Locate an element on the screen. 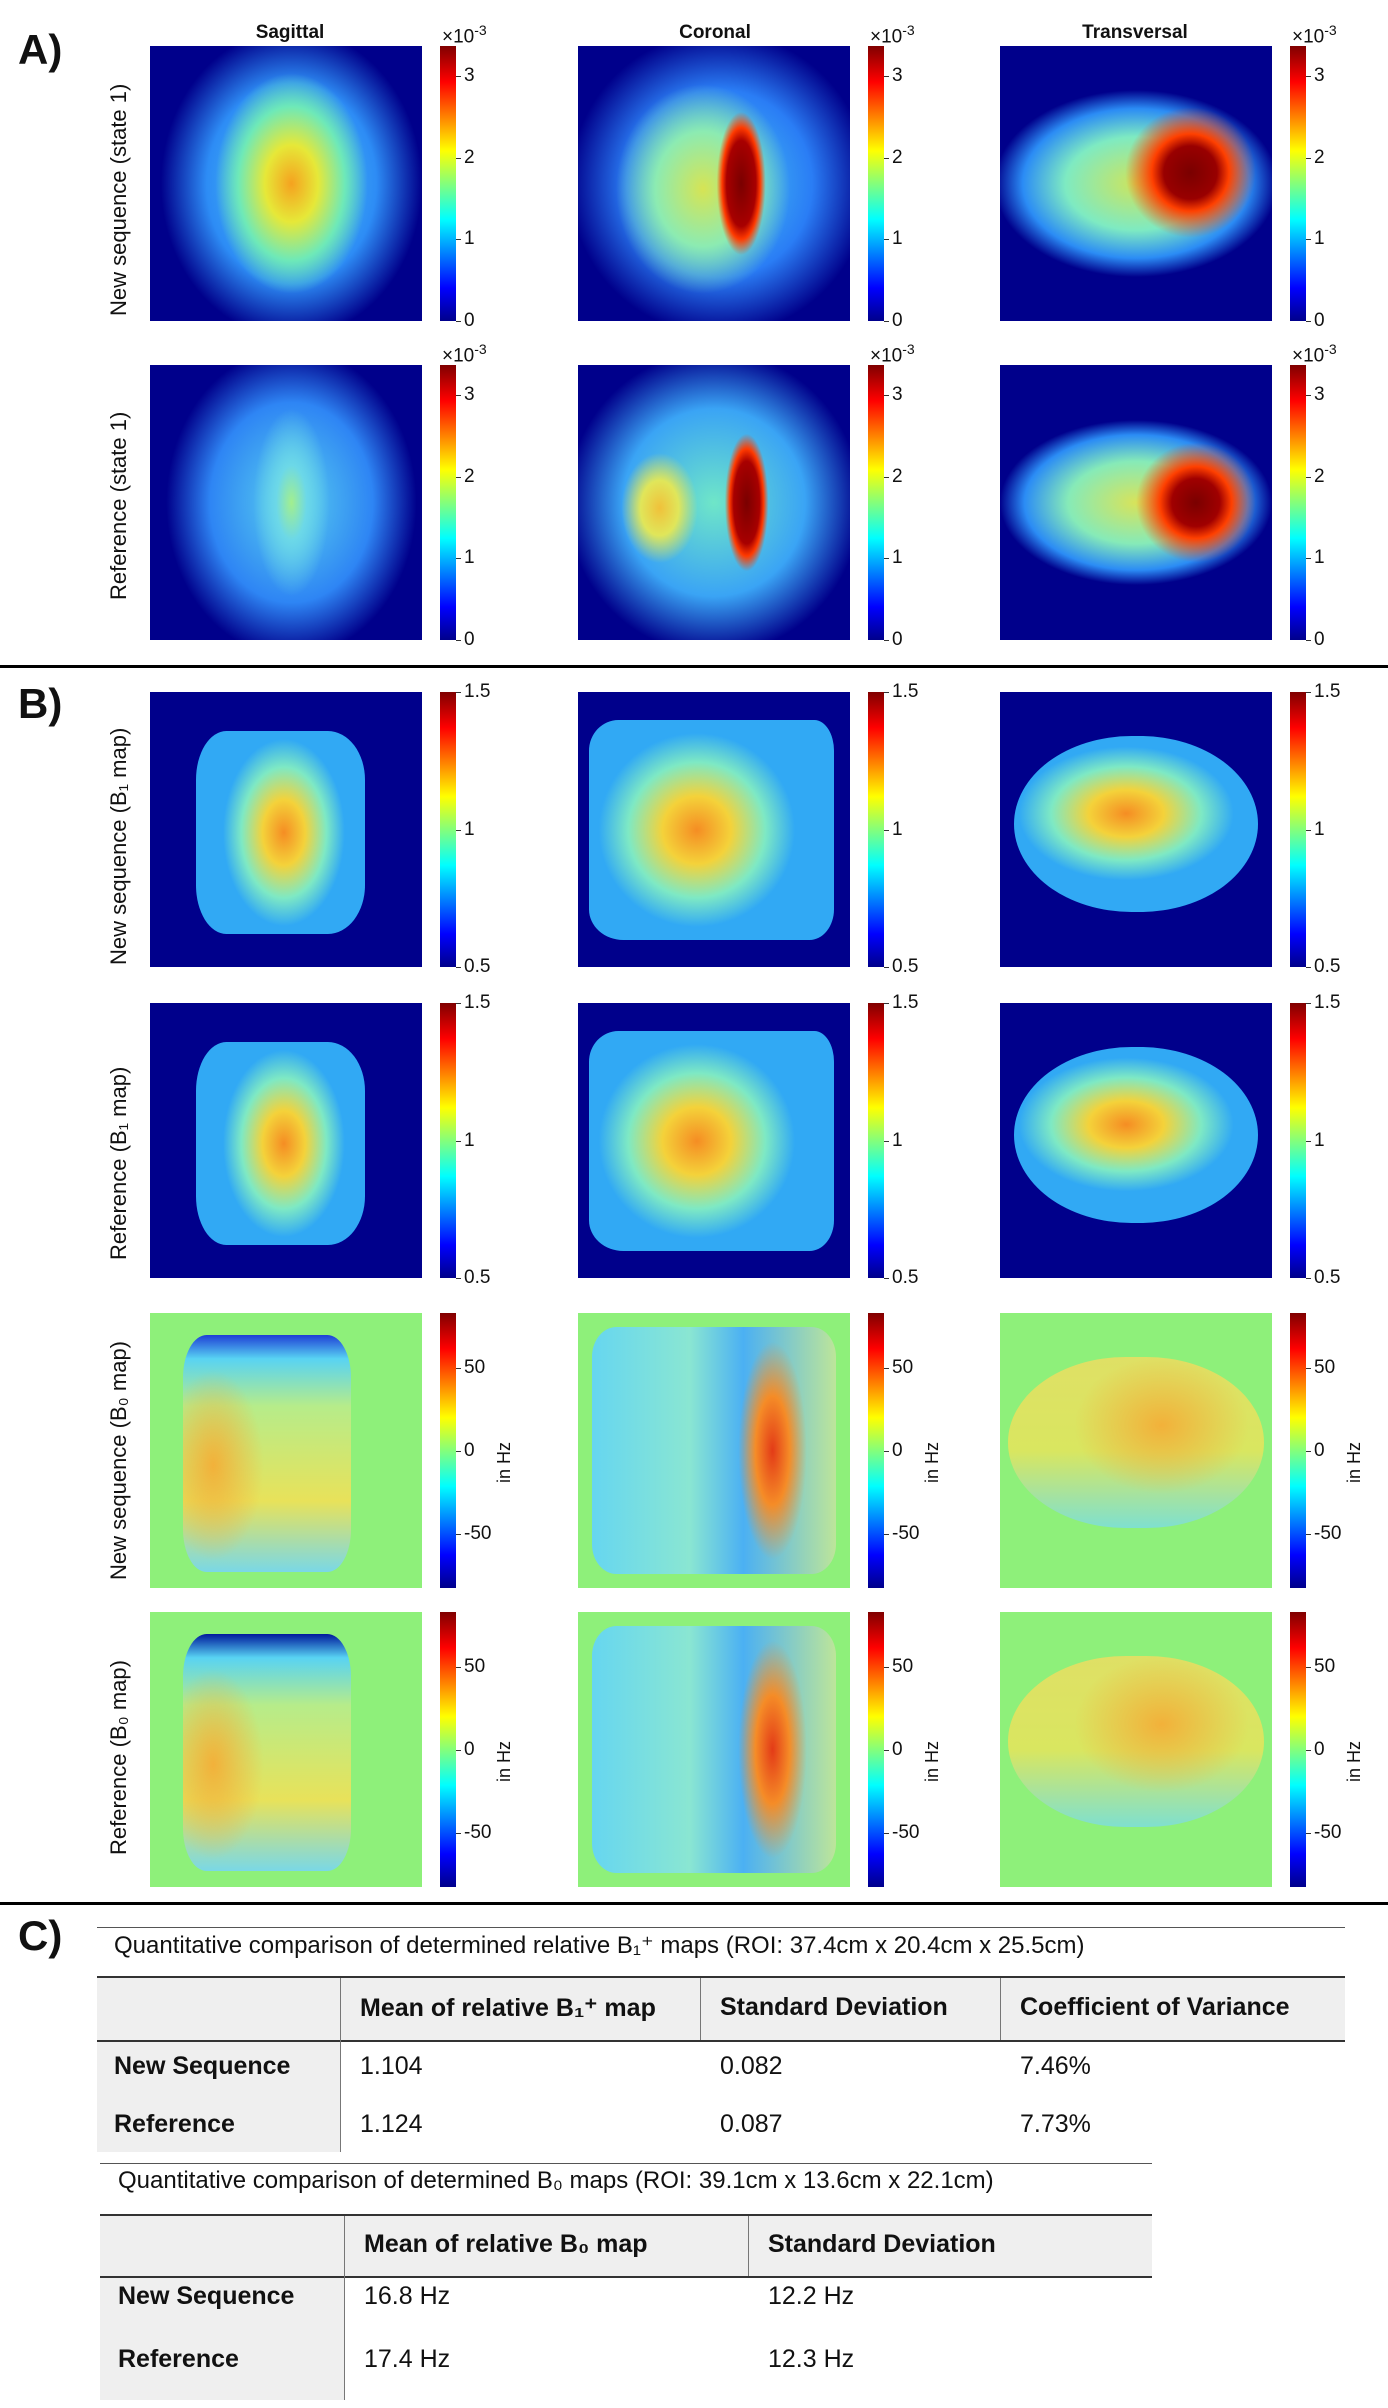 The height and width of the screenshot is (2408, 1388). map-b1-sagittal is located at coordinates (286, 829).